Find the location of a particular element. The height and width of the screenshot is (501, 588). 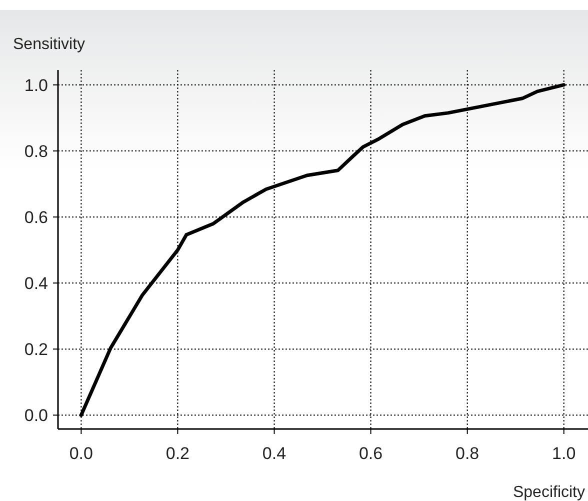

x-axis-title: Specificity is located at coordinates (548, 492).